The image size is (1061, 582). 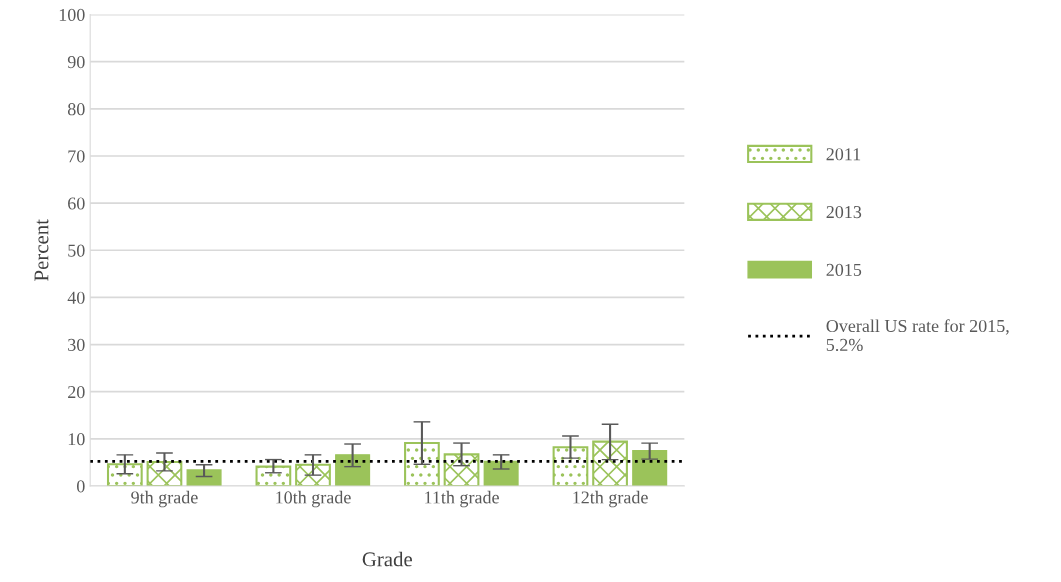 What do you see at coordinates (164, 499) in the screenshot?
I see `x-tick-label: 9th grade` at bounding box center [164, 499].